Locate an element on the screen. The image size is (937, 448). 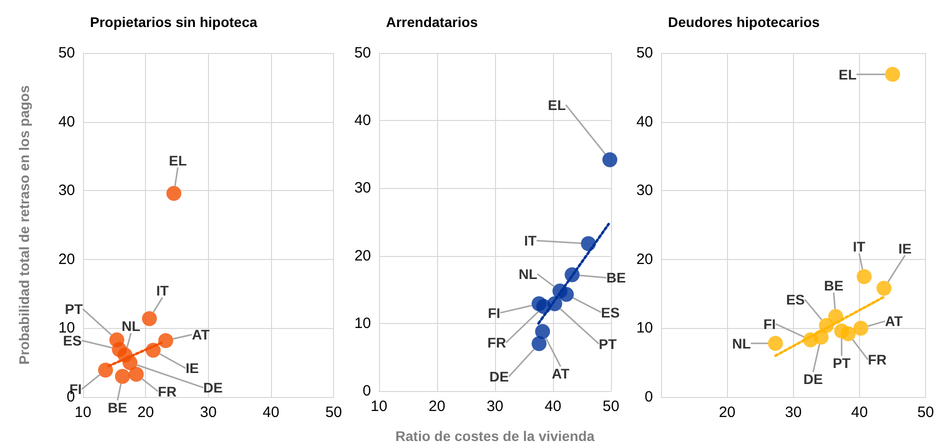
x-axis-title: Ratio de costes de la vivienda is located at coordinates (495, 436).